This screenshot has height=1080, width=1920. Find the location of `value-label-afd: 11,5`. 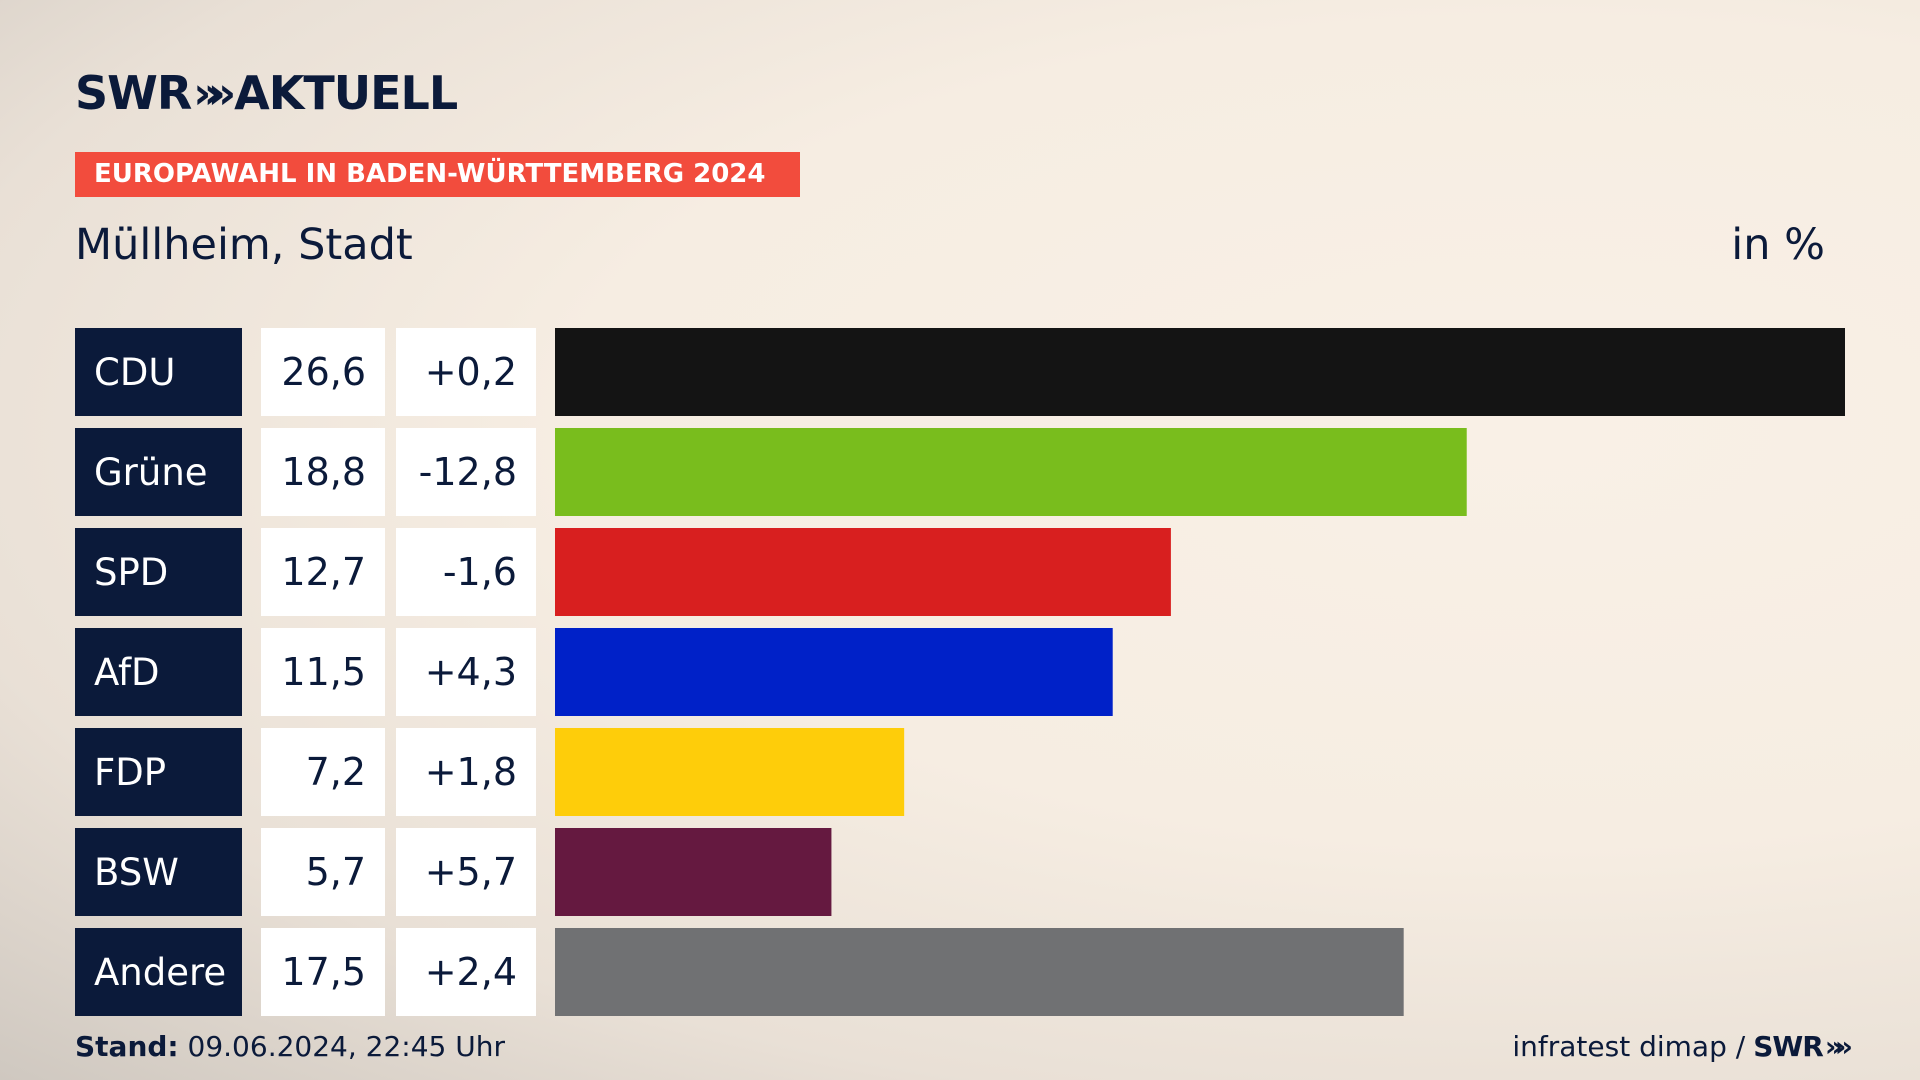

value-label-afd: 11,5 is located at coordinates (323, 672).